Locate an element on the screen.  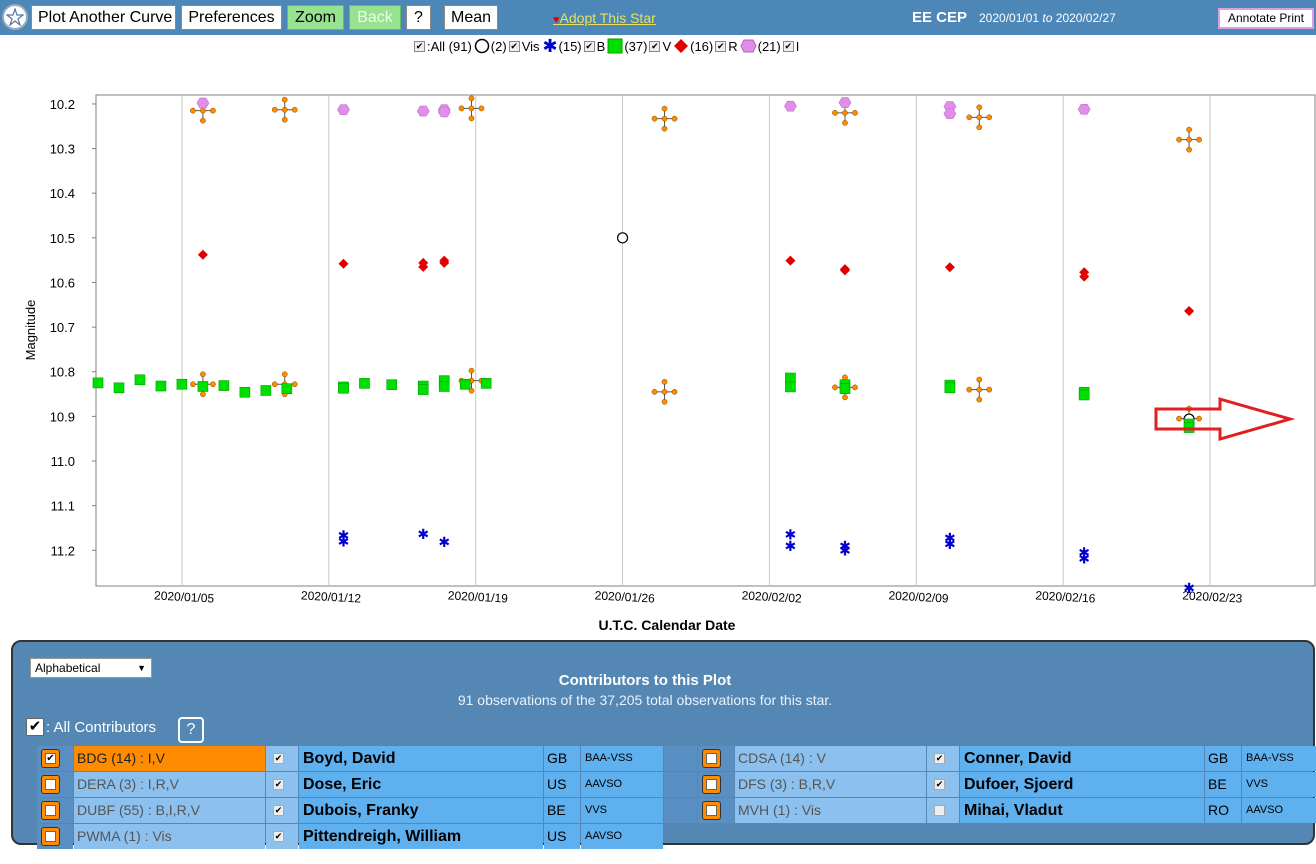
legend-vis: (2) ✔ Vis is located at coordinates (507, 46).